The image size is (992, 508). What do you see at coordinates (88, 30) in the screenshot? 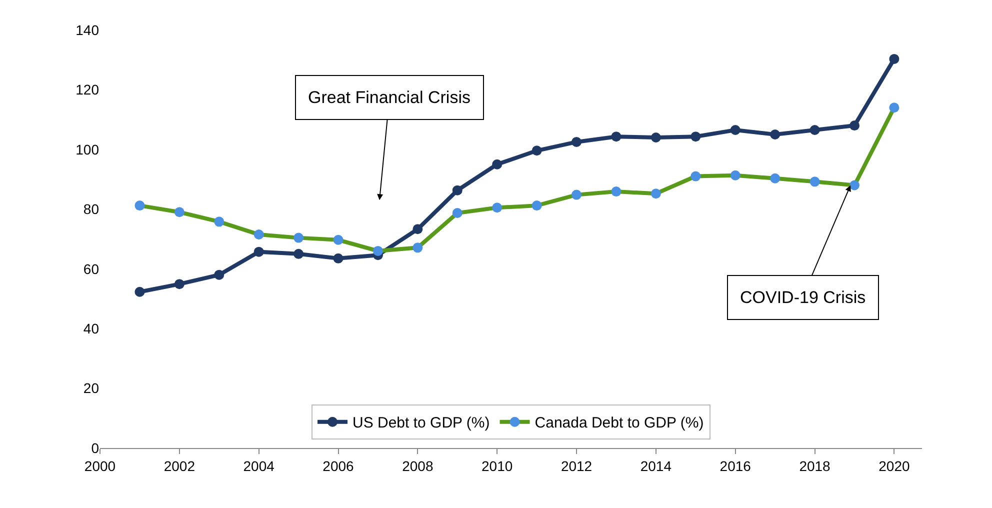
I see `y-tick-label: 140` at bounding box center [88, 30].